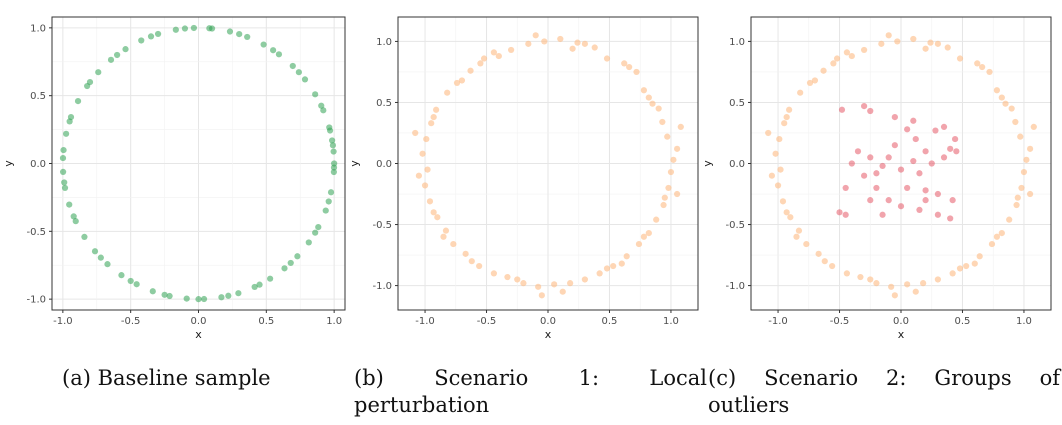 This screenshot has height=425, width=1062. What do you see at coordinates (384, 103) in the screenshot?
I see `y-tick-label: 0.5` at bounding box center [384, 103].